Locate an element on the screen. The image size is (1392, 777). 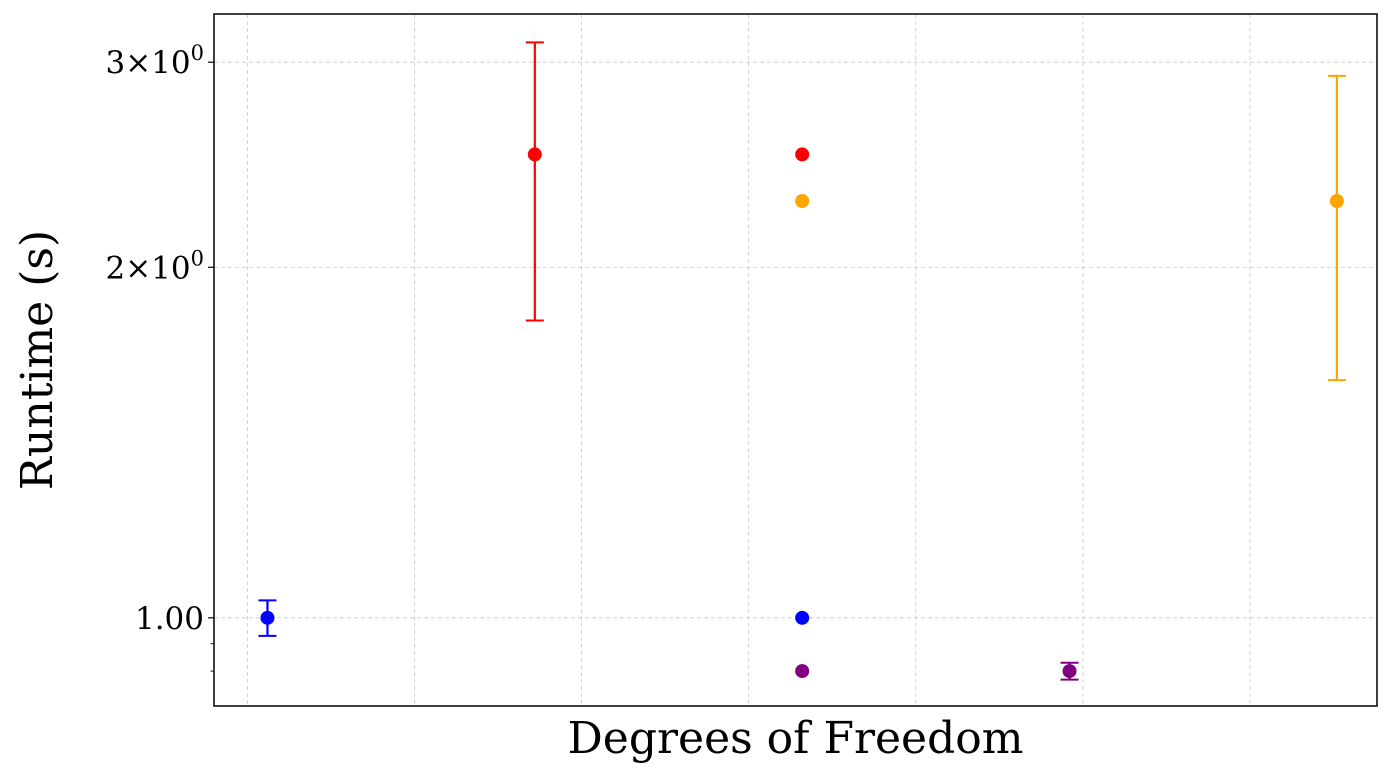
tick-layer: 1.00 2×100 3×100 is located at coordinates (159, 356).